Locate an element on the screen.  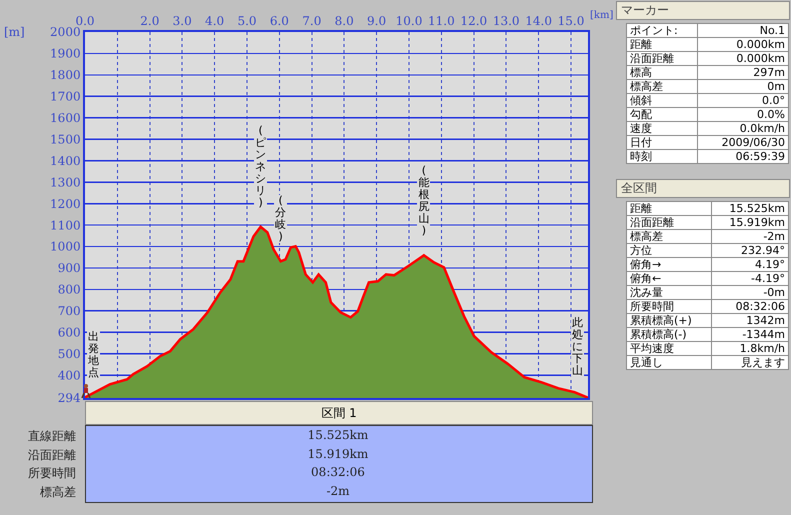
y-tick-label: 1300 is located at coordinates (65, 182).